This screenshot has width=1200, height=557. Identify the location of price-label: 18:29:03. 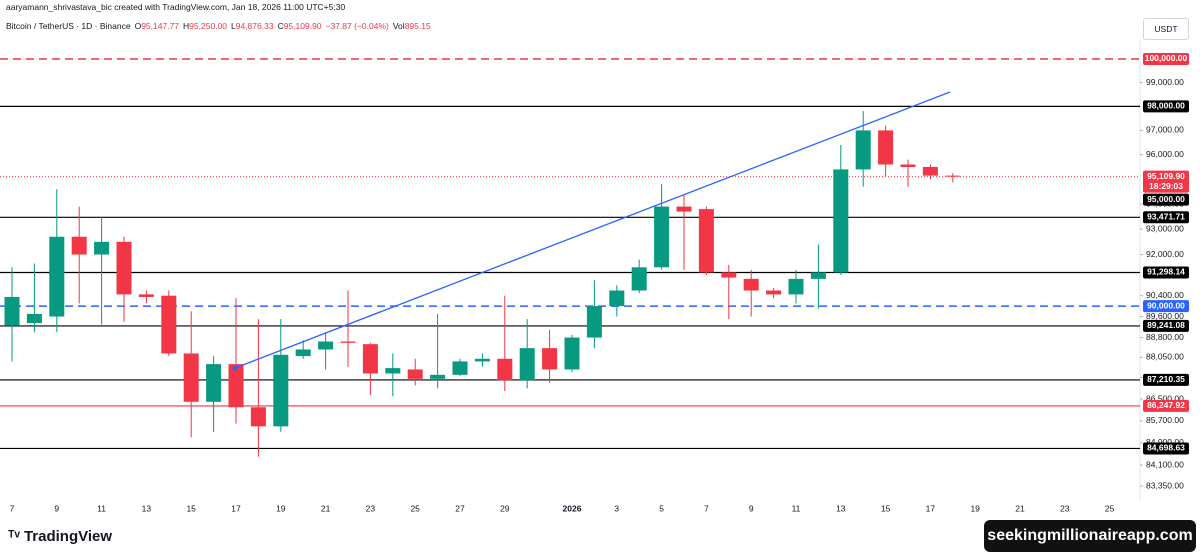
(1166, 186).